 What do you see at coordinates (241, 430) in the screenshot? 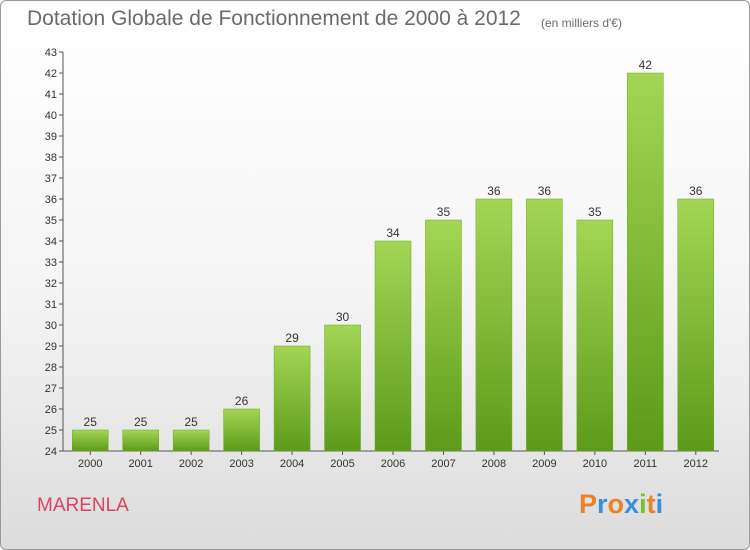
I see `bar-2003` at bounding box center [241, 430].